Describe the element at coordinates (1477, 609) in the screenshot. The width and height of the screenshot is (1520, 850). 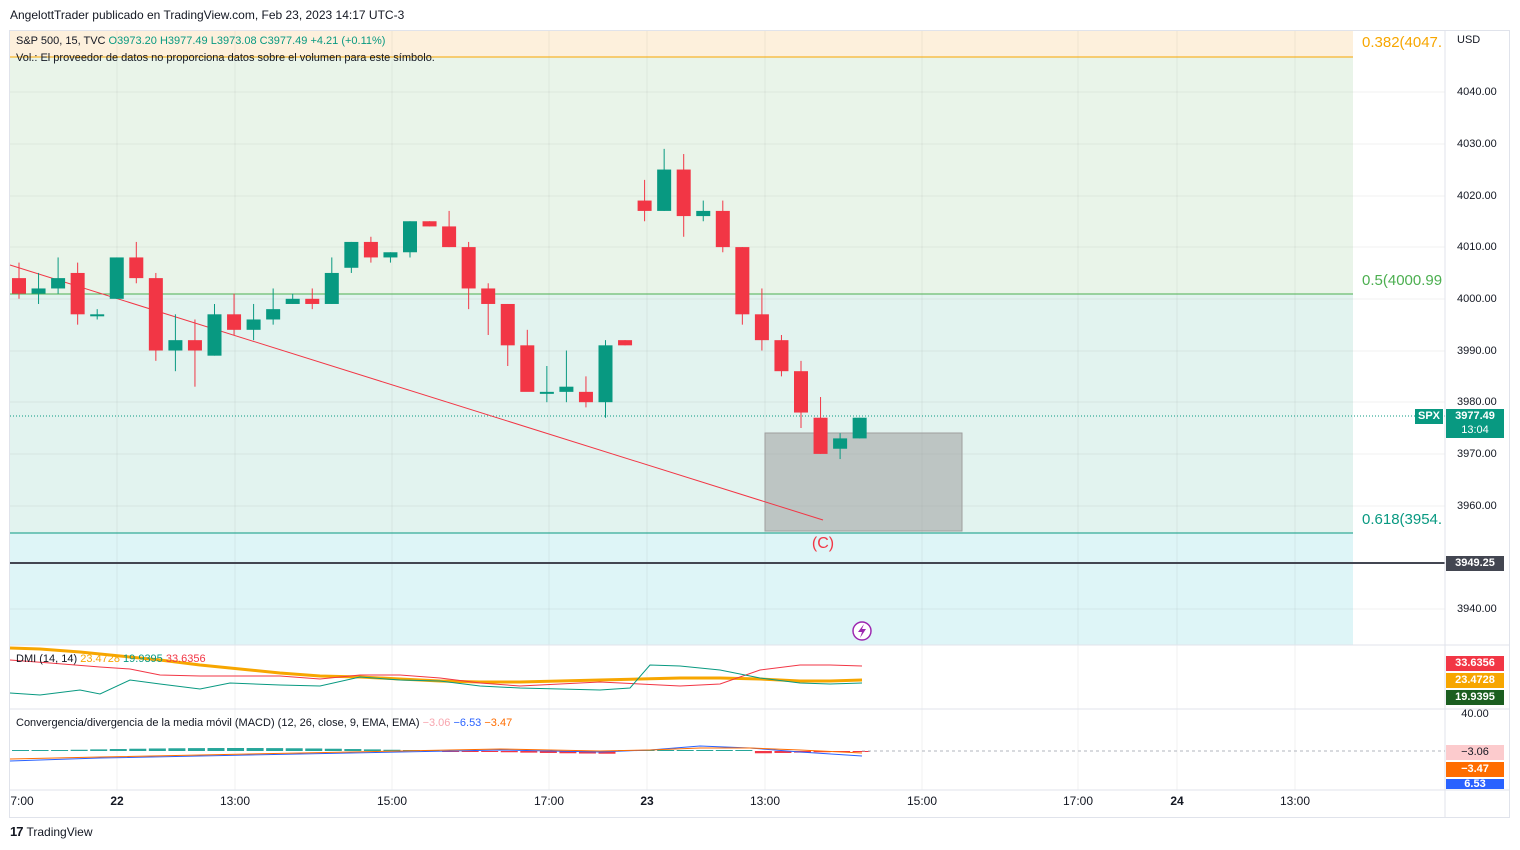
I see `price-tick: 3940.00` at that location.